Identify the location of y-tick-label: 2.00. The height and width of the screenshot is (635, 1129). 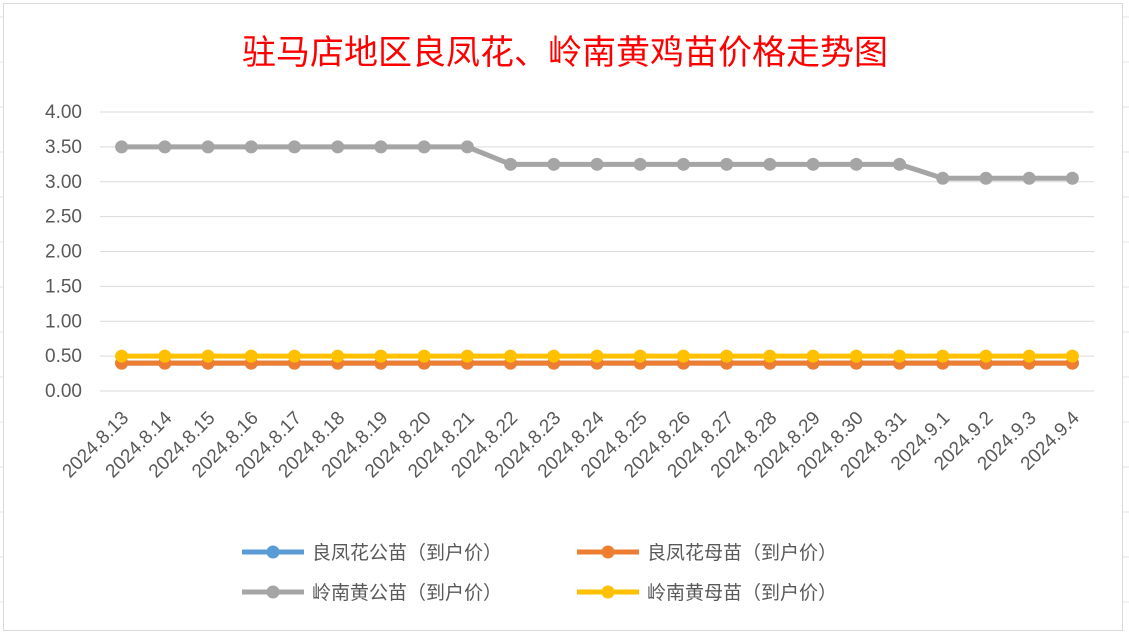
(63, 252).